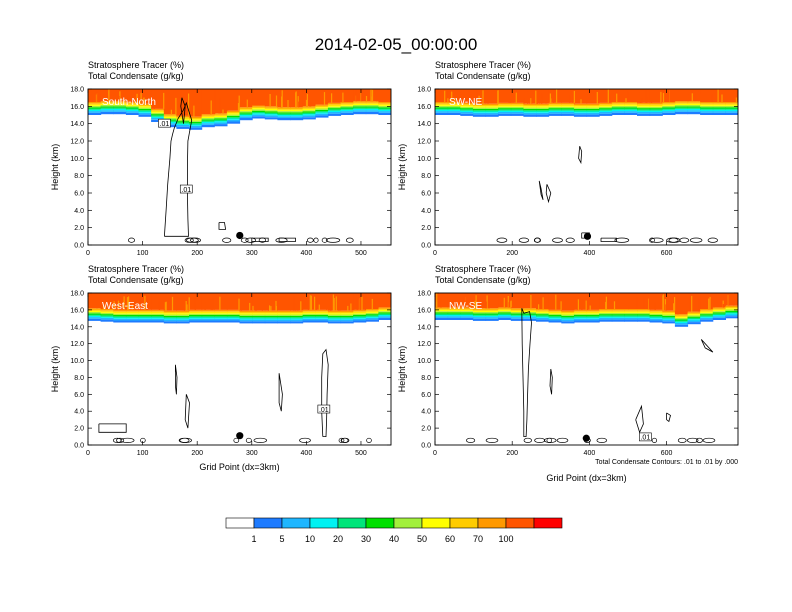 The image size is (792, 612). What do you see at coordinates (338, 539) in the screenshot?
I see `colorbar-label: 20` at bounding box center [338, 539].